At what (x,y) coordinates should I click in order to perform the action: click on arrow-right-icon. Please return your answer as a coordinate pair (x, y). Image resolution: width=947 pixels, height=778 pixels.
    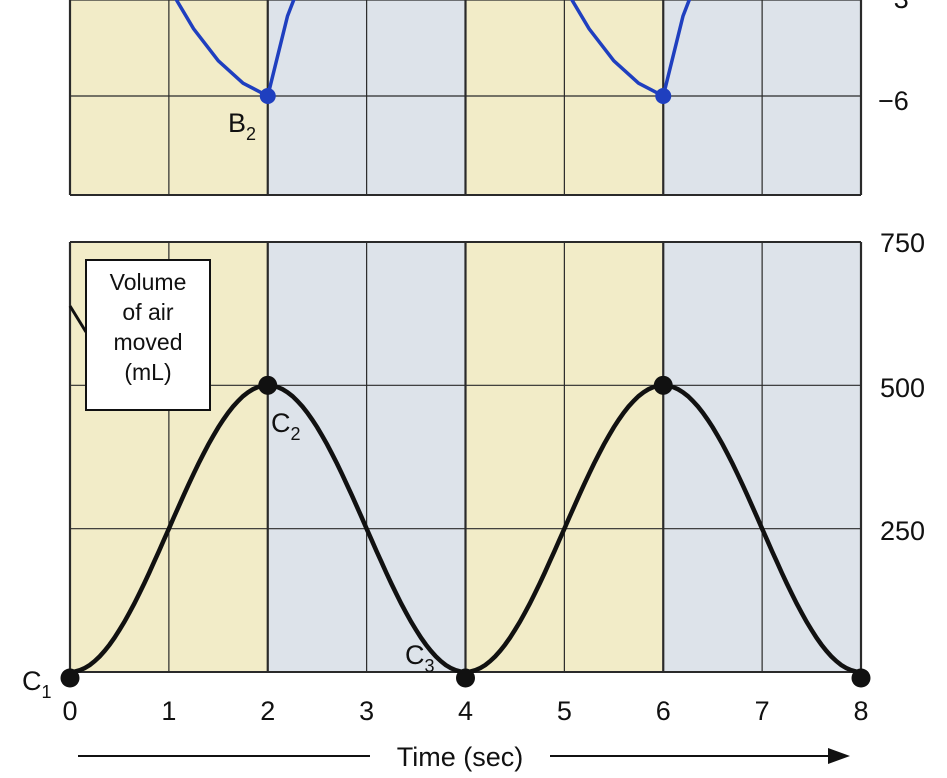
    Looking at the image, I should click on (839, 756).